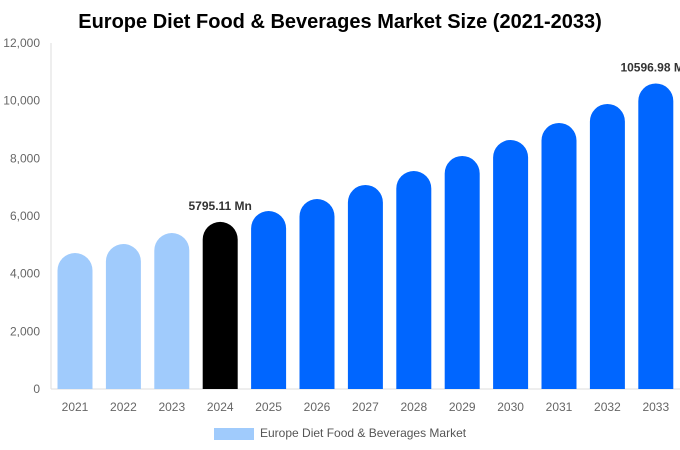 This screenshot has width=680, height=450. What do you see at coordinates (269, 299) in the screenshot?
I see `bar-2025` at bounding box center [269, 299].